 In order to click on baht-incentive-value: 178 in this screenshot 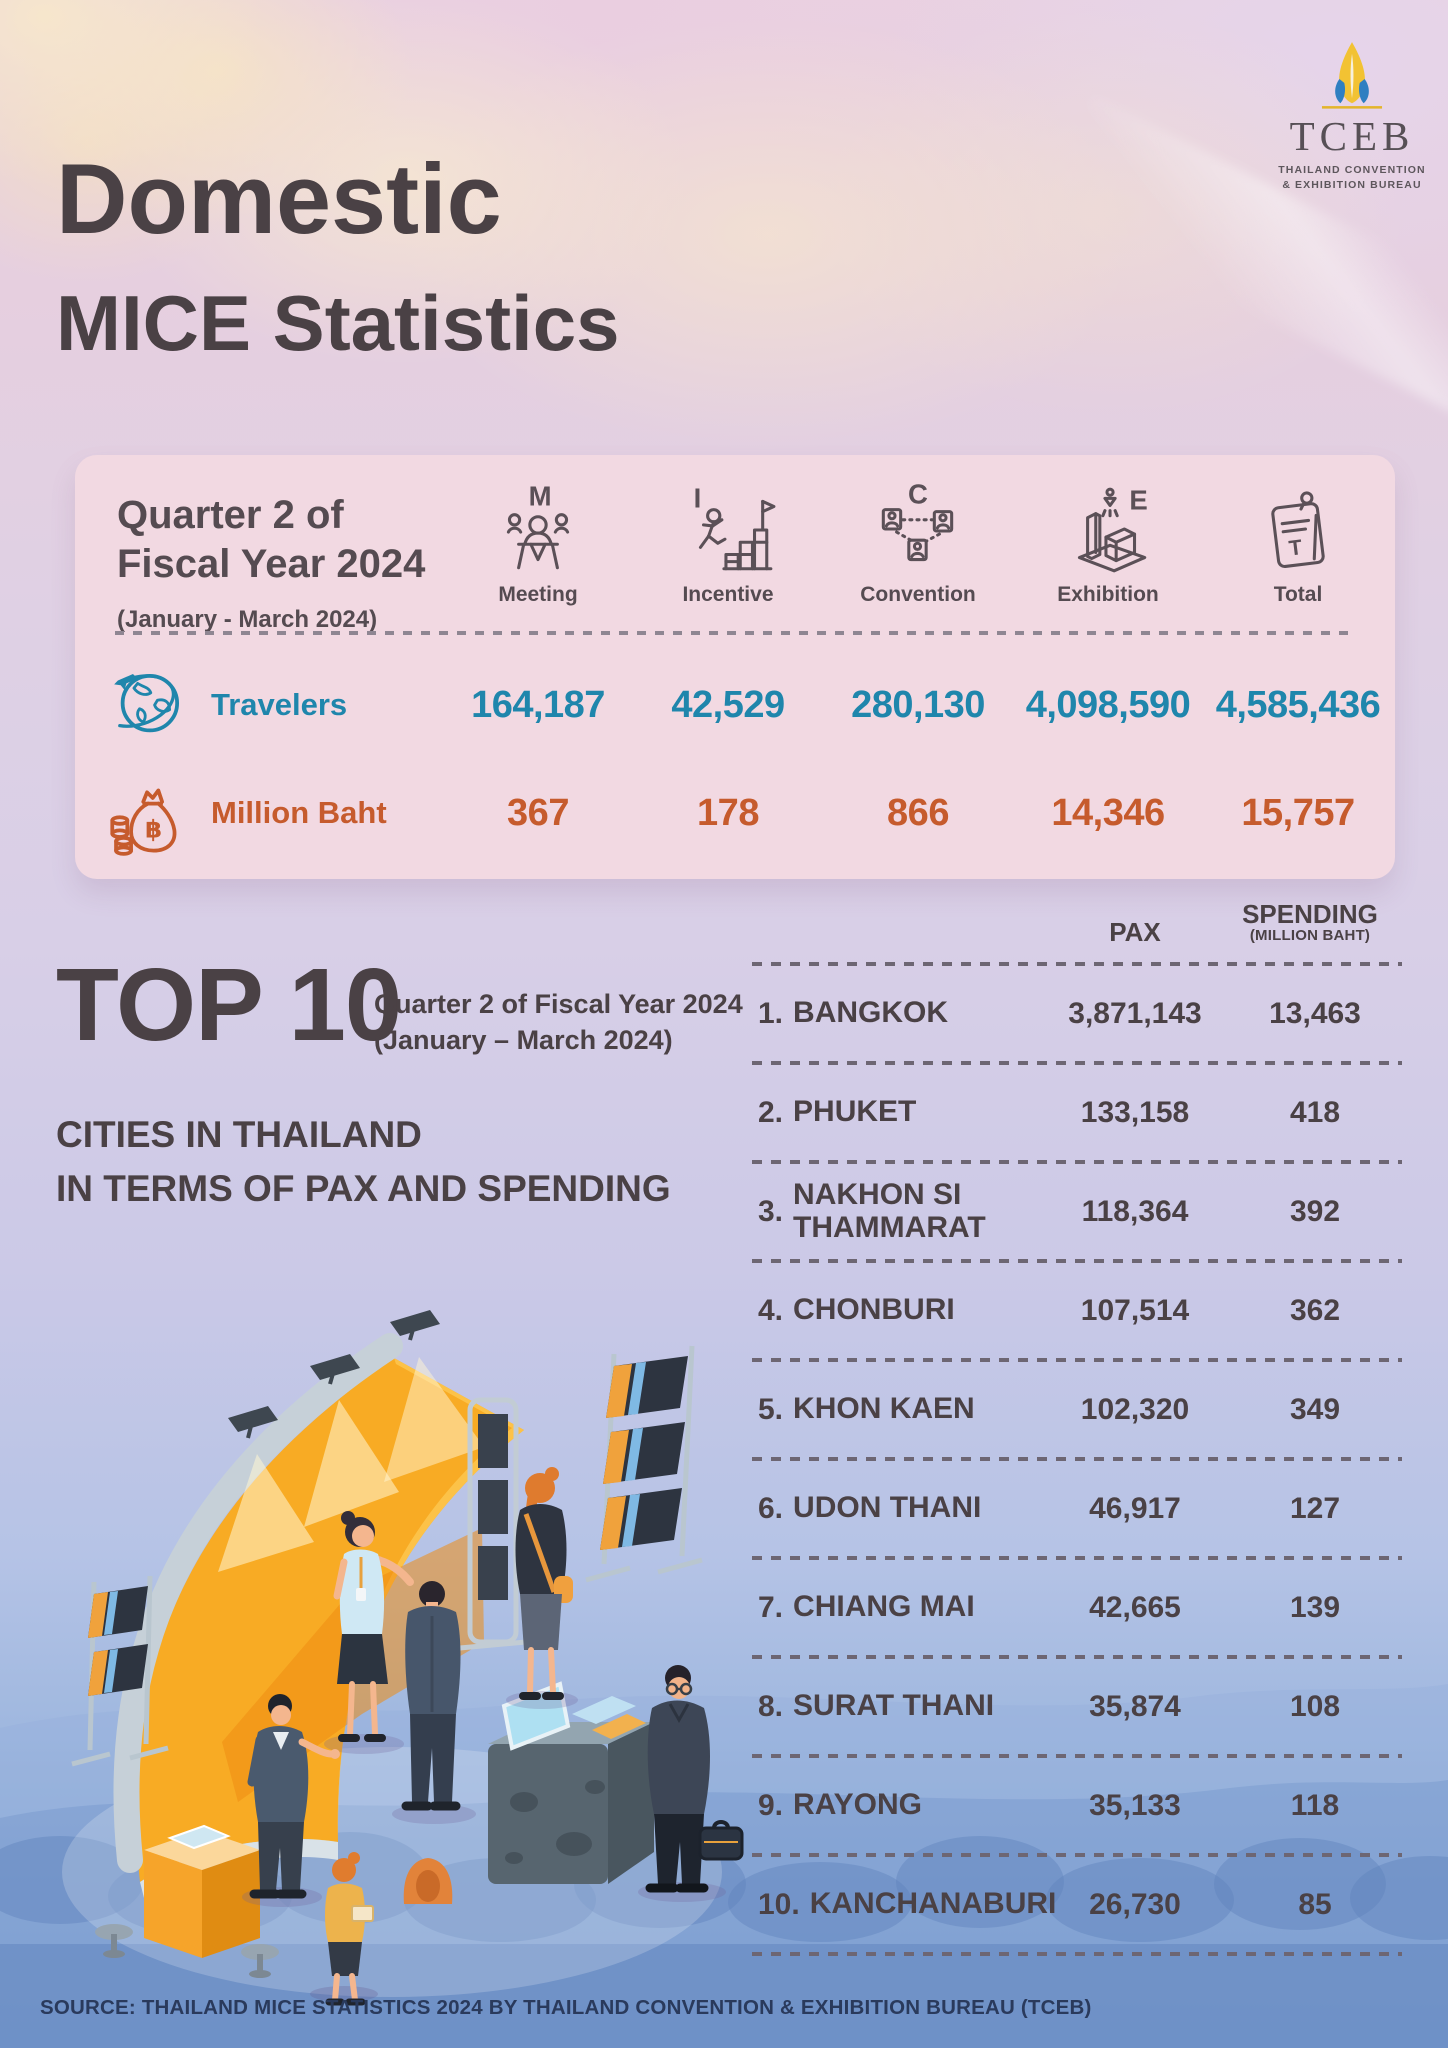, I will do `click(728, 812)`.